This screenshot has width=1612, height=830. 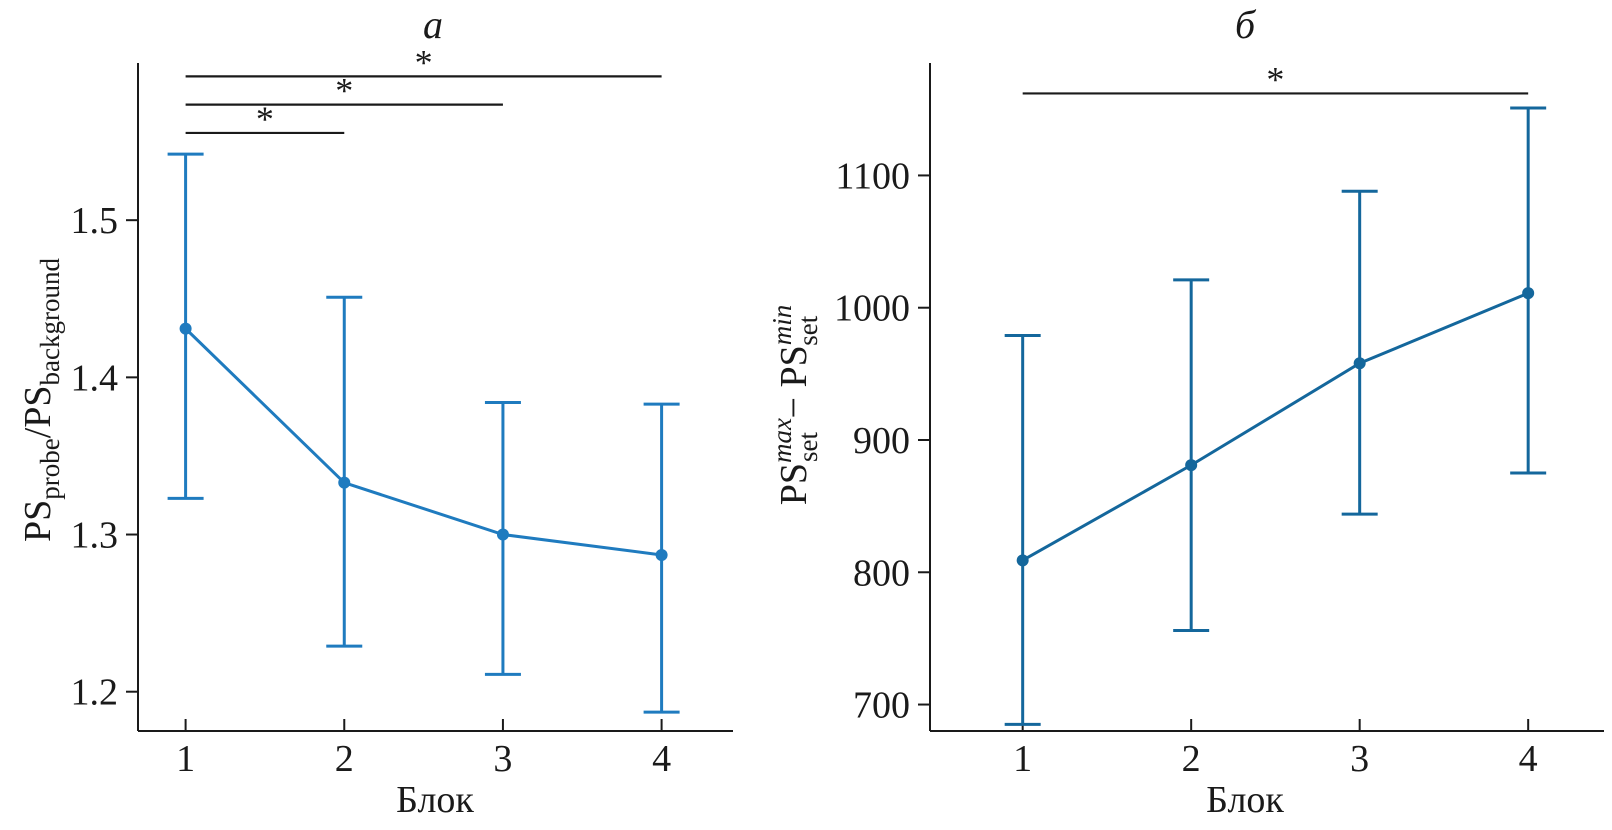 What do you see at coordinates (1246, 24) in the screenshot?
I see `panel-b-title: б` at bounding box center [1246, 24].